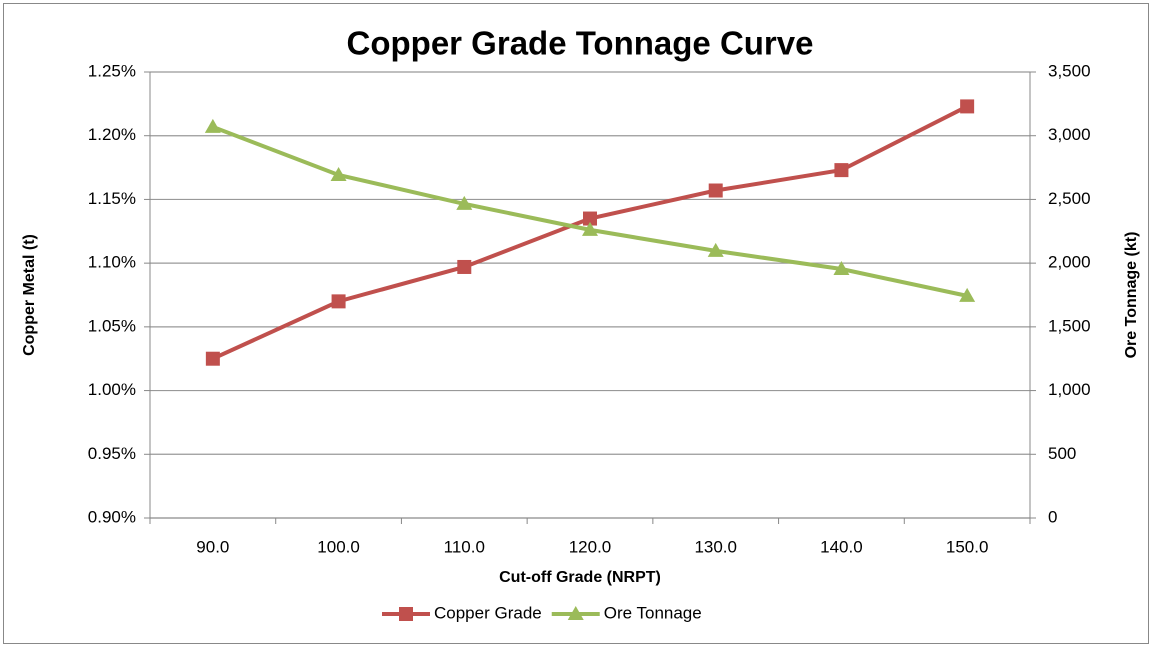  I want to click on y2-tick-label: 1,000, so click(1069, 389).